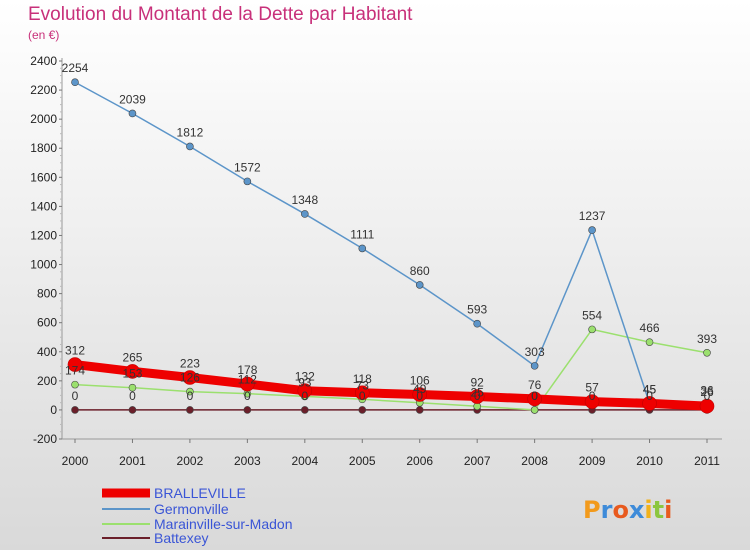  I want to click on data-label: 25, so click(478, 392).